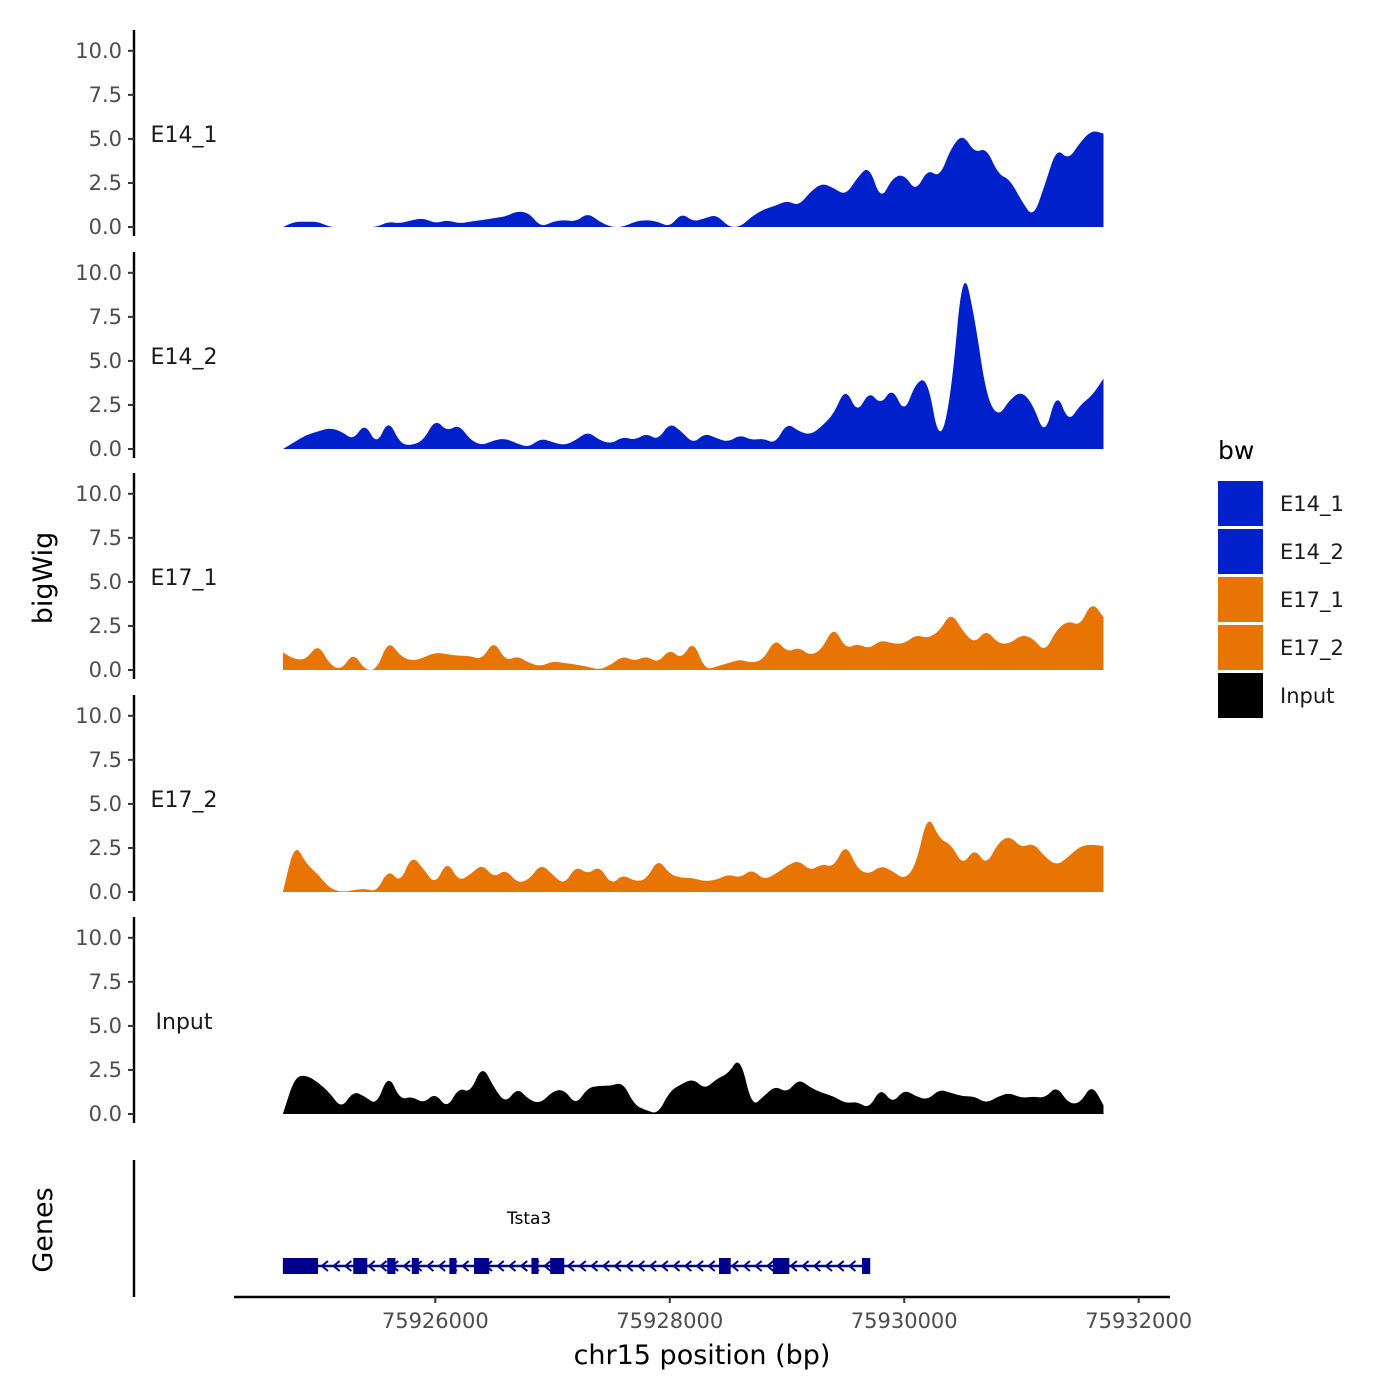 This screenshot has width=1400, height=1400. Describe the element at coordinates (1312, 504) in the screenshot. I see `legend-label-e14_1: E14_1` at that location.